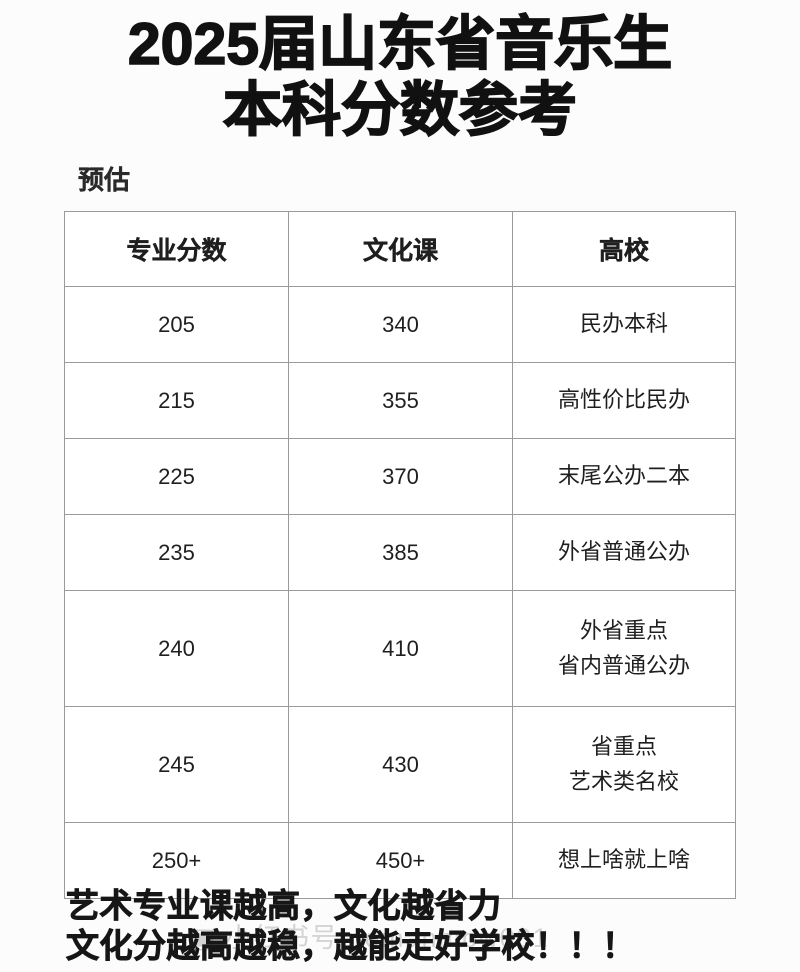 The height and width of the screenshot is (972, 800). Describe the element at coordinates (351, 946) in the screenshot. I see `footer-line-2: 文化分越高越稳，越能走好学校！！！` at that location.